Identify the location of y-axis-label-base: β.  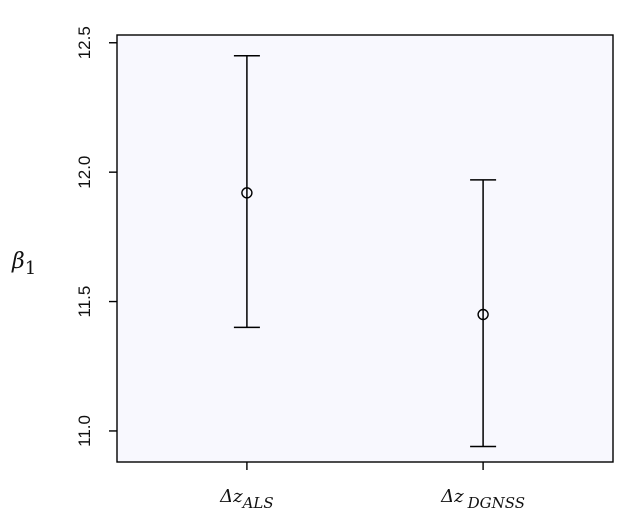
(18, 261).